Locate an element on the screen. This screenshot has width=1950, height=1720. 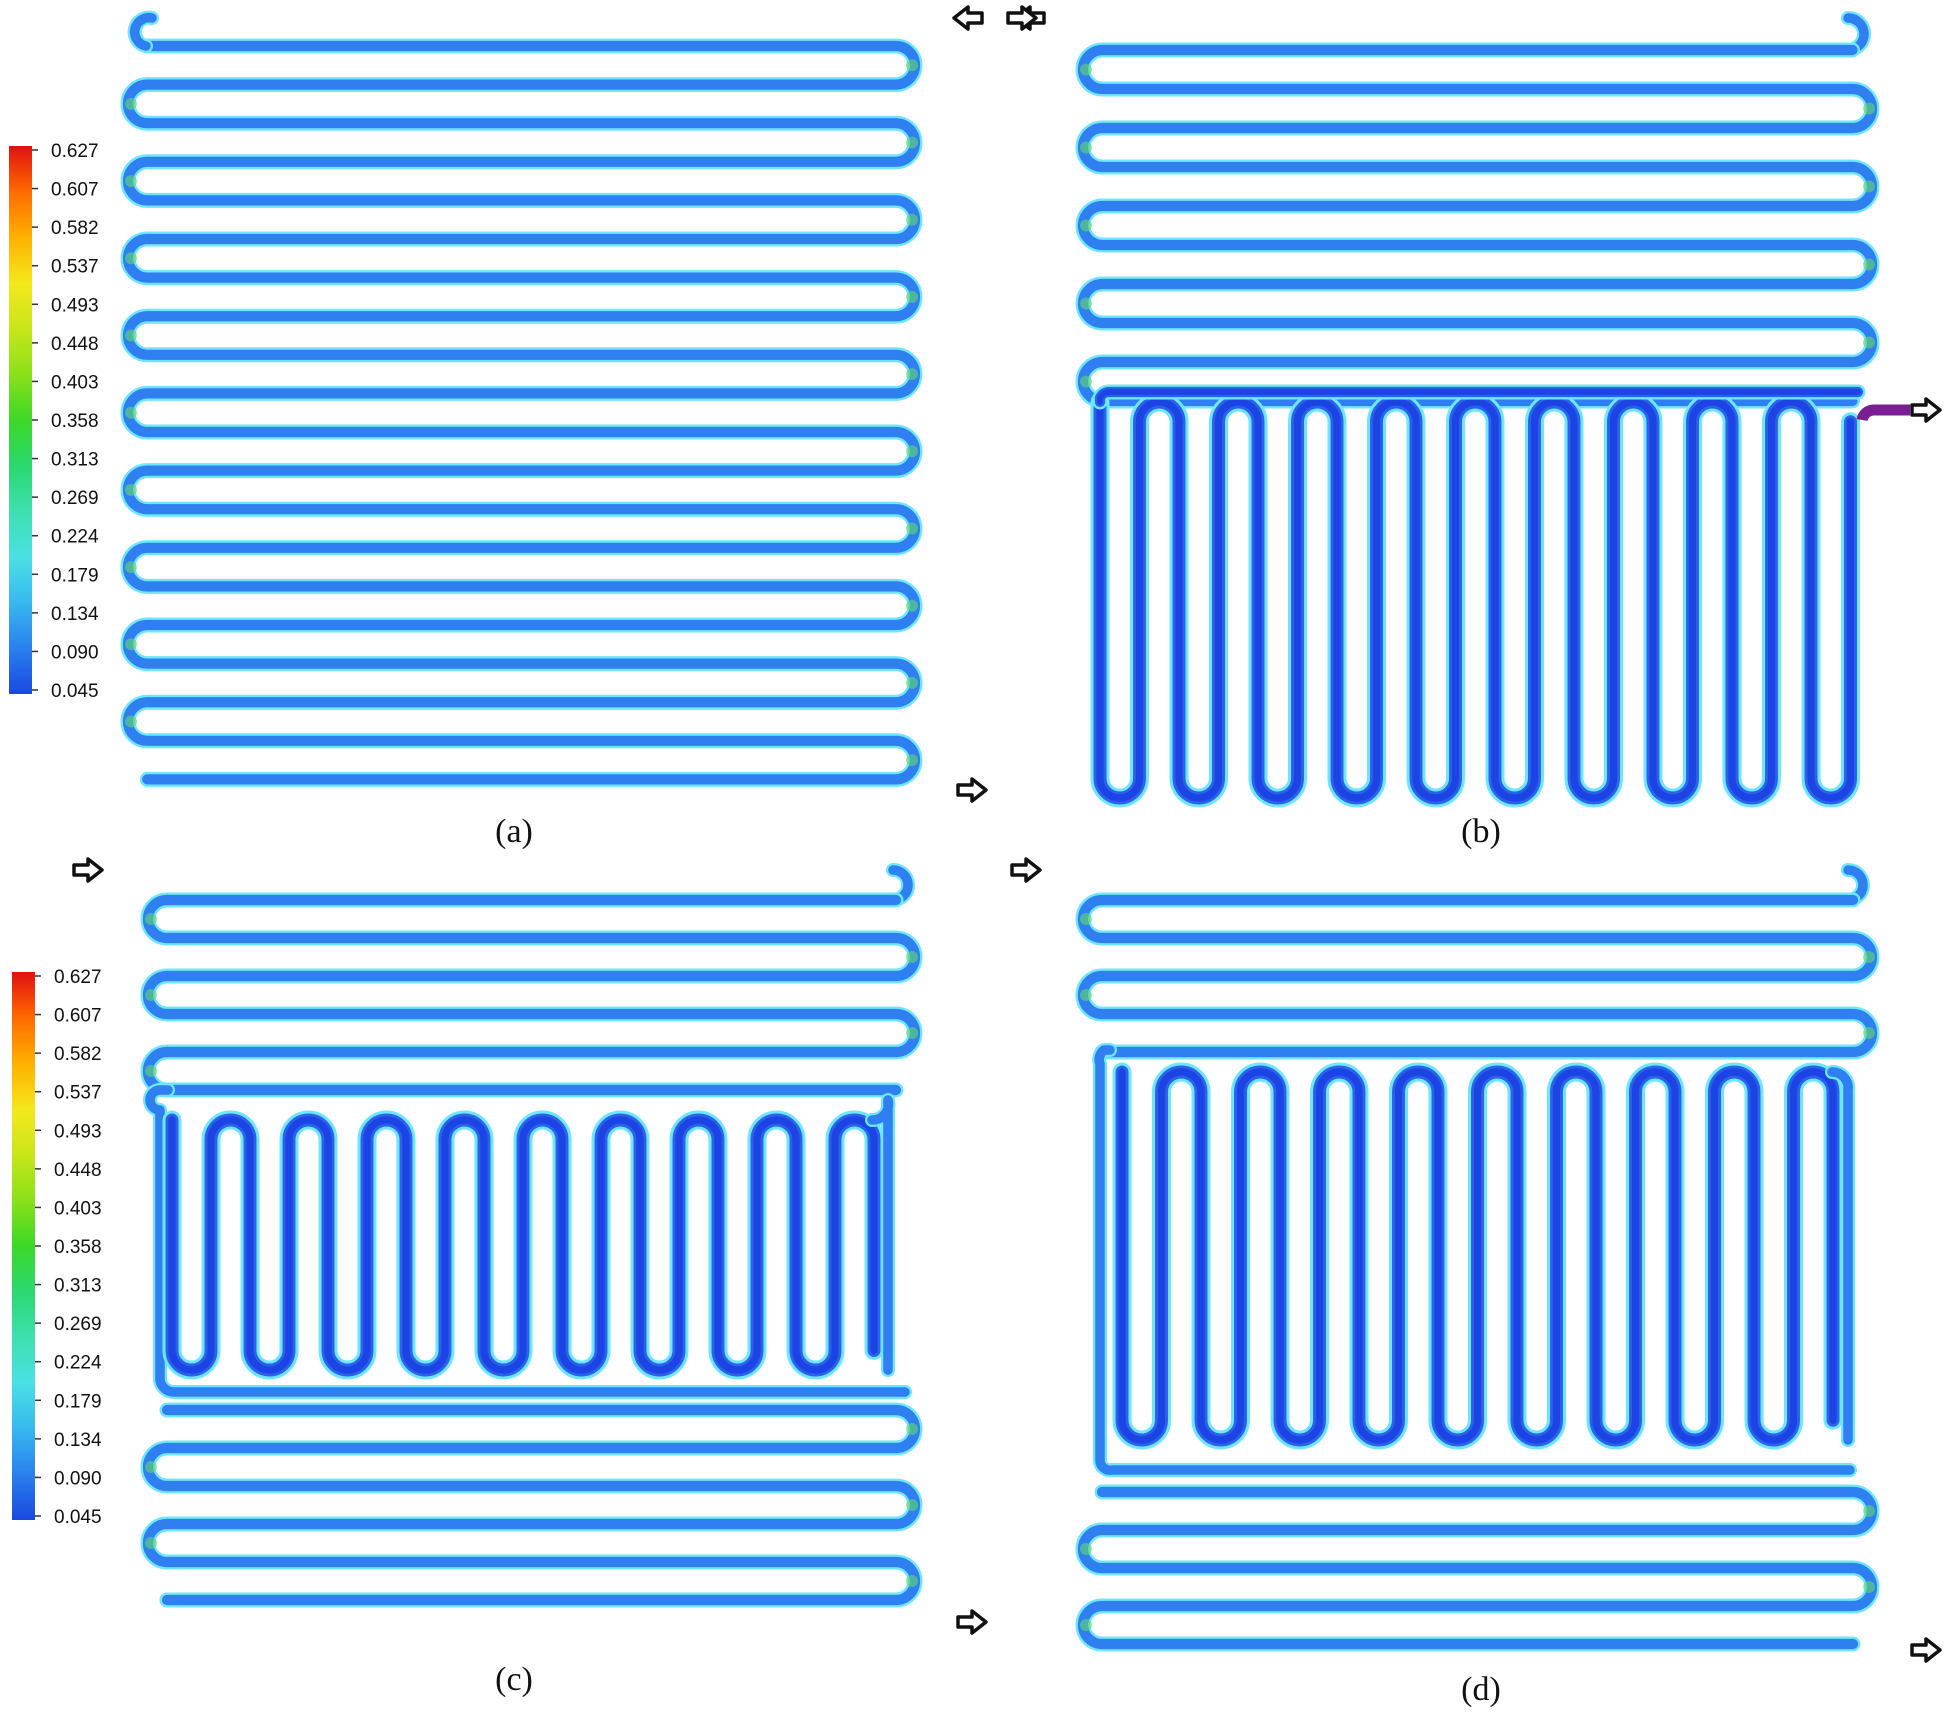
colorbar-tick-label: 0.269 is located at coordinates (75, 498).